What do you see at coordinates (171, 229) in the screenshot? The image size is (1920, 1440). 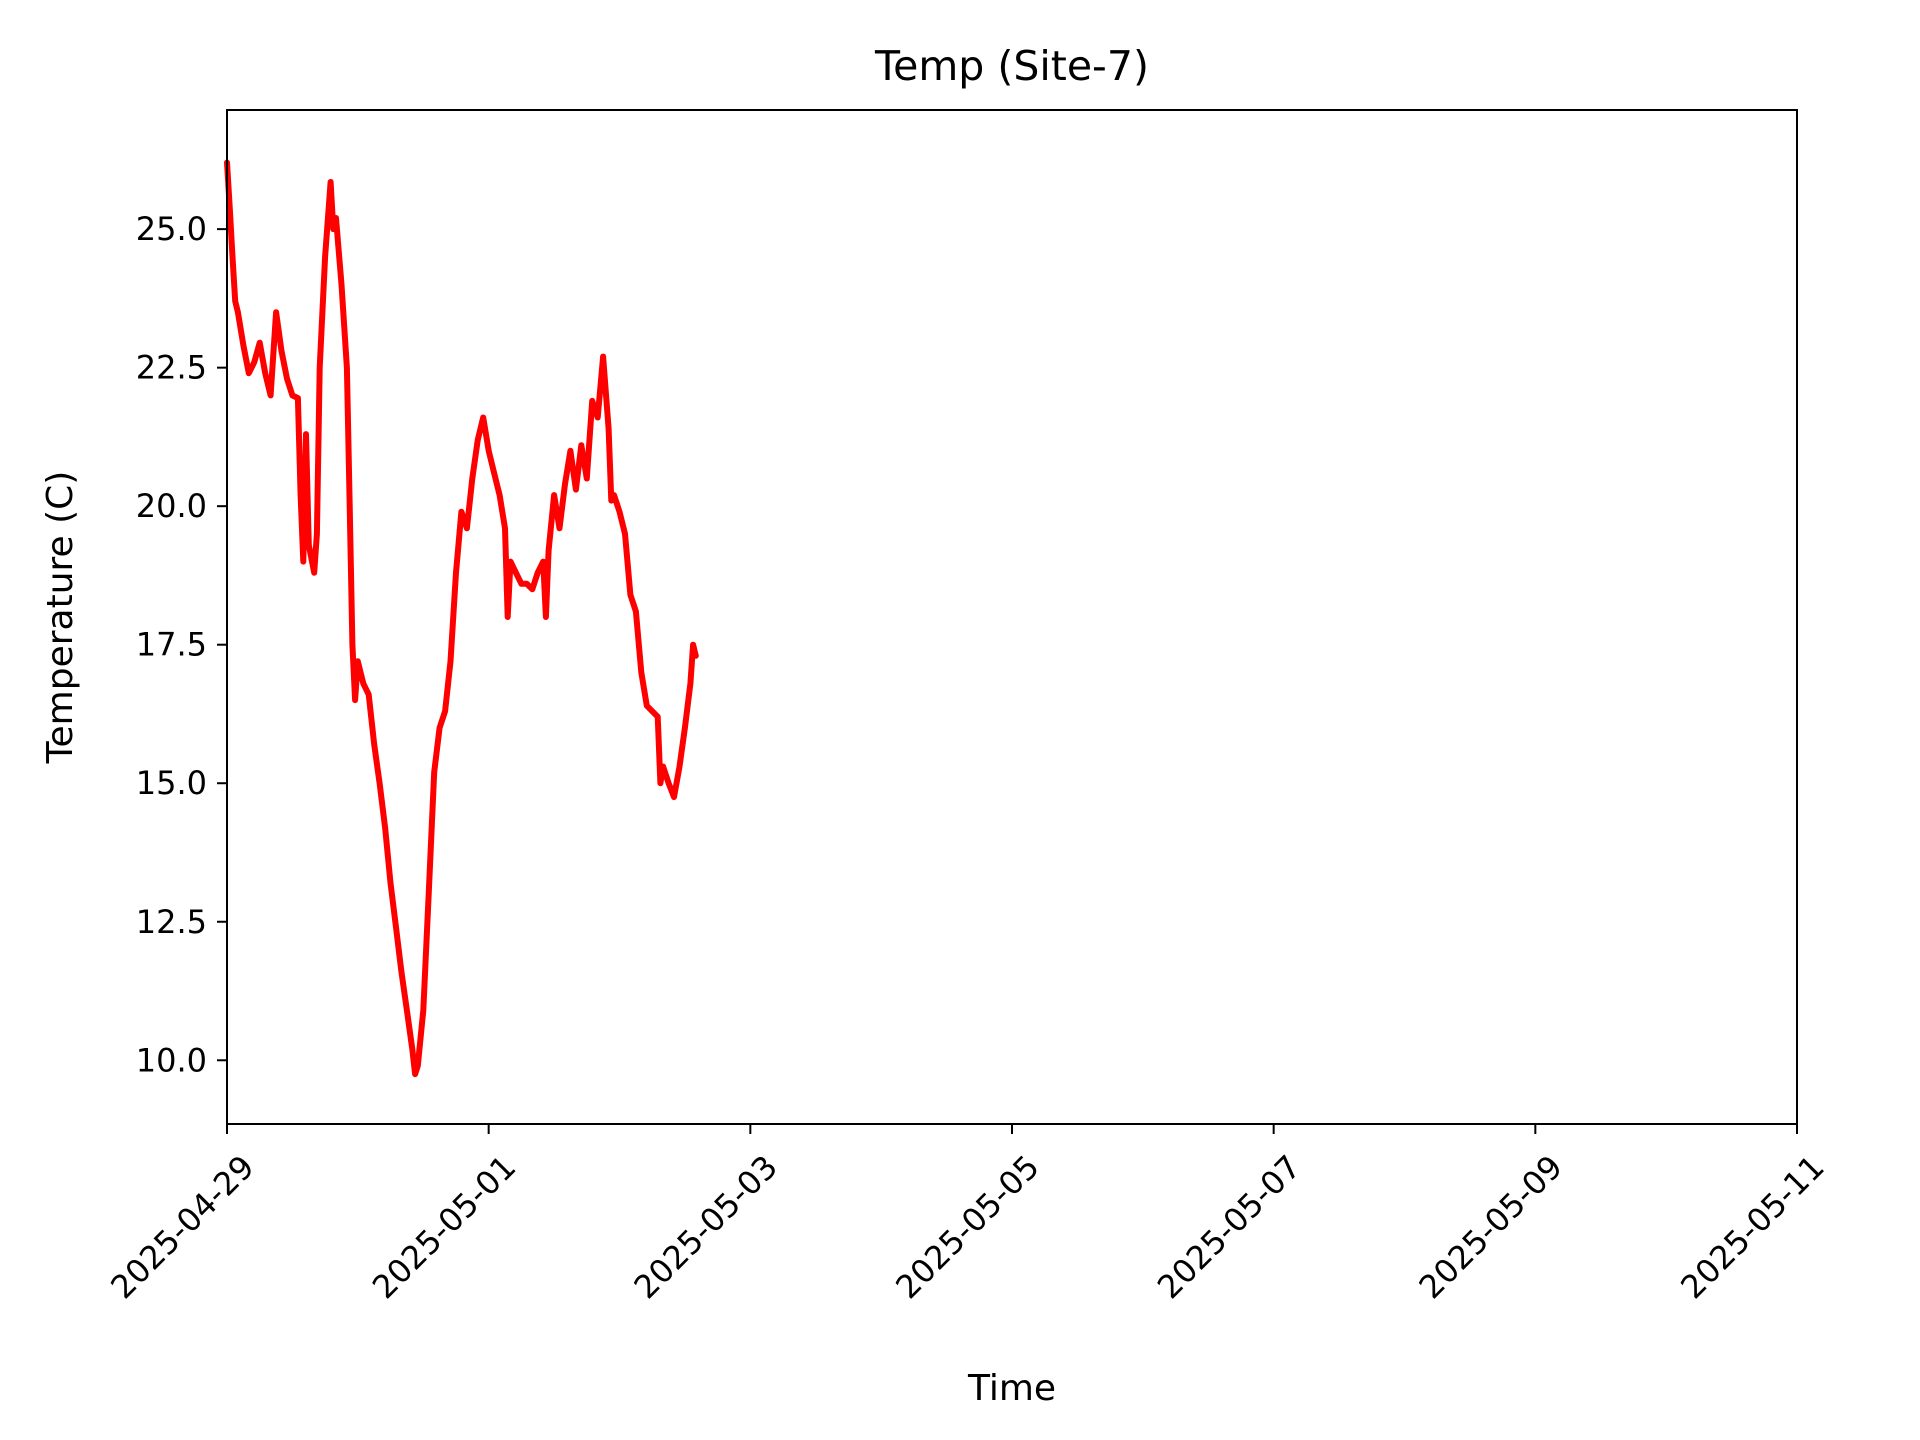 I see `y-tick-label: 25.0` at bounding box center [171, 229].